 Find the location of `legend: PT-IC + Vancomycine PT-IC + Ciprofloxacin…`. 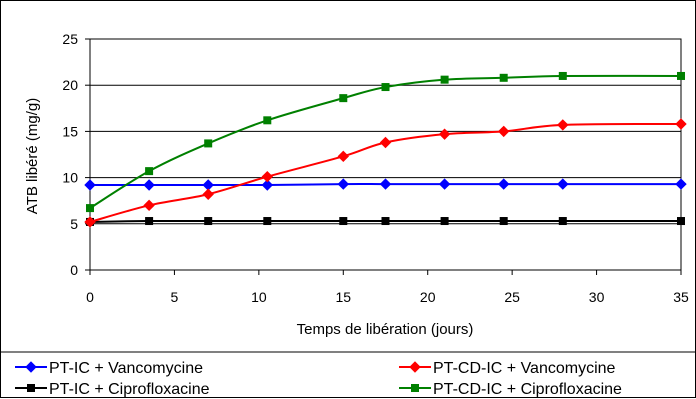

legend: PT-IC + Vancomycine PT-IC + Ciprofloxacin… is located at coordinates (318, 379).